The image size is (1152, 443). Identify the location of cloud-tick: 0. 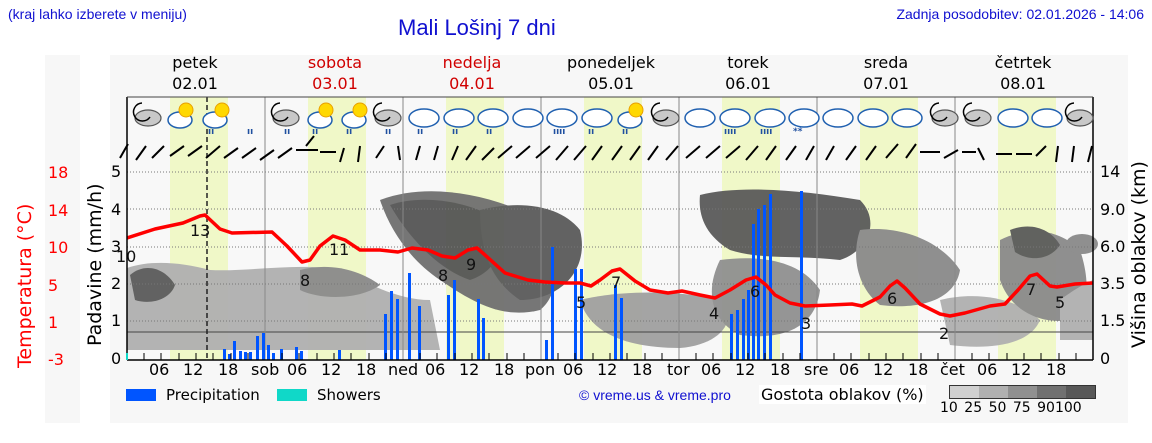
(1105, 358).